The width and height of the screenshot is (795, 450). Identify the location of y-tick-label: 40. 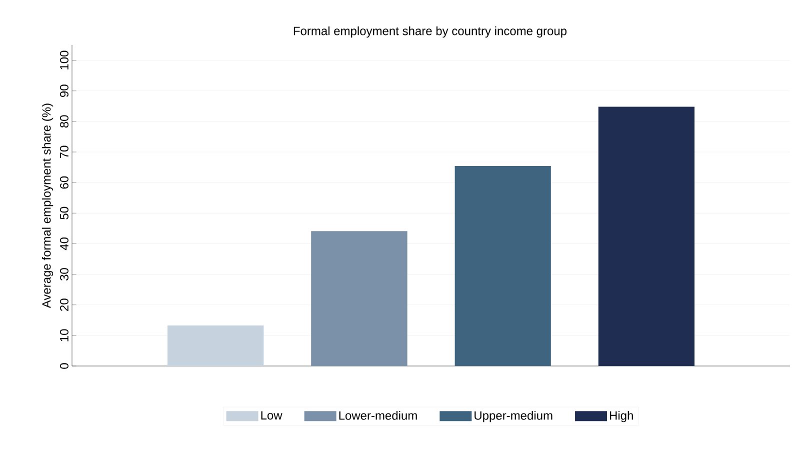
(64, 244).